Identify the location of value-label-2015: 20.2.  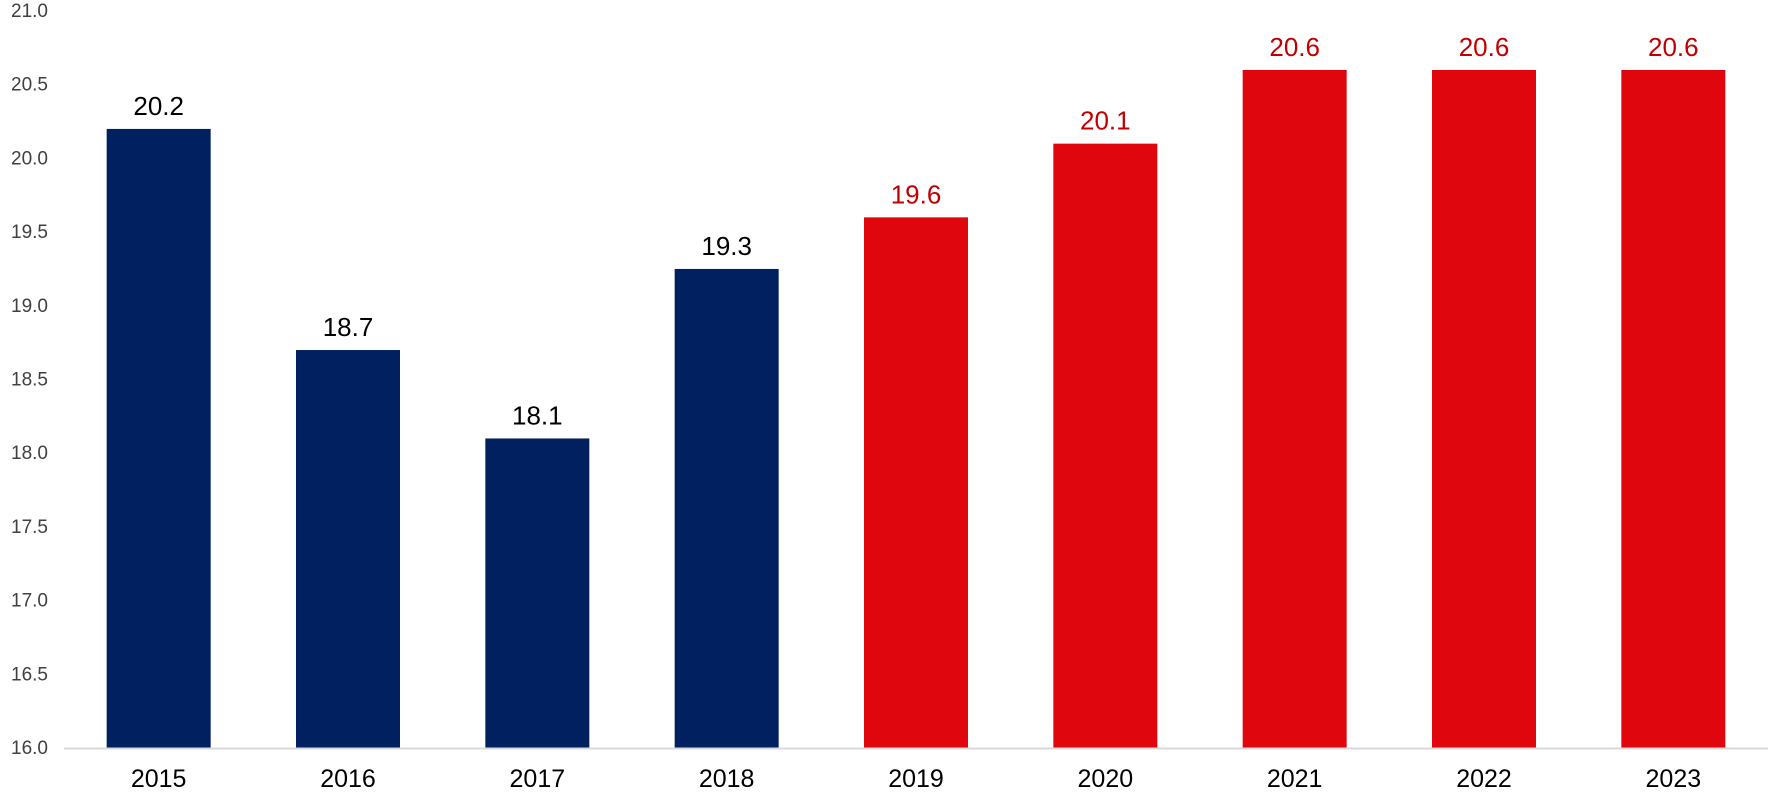
(158, 106).